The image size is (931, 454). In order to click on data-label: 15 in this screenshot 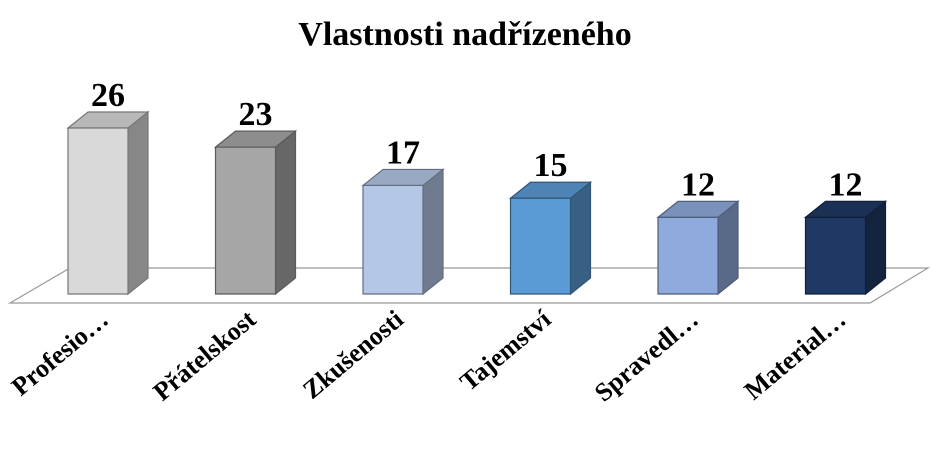, I will do `click(551, 165)`.